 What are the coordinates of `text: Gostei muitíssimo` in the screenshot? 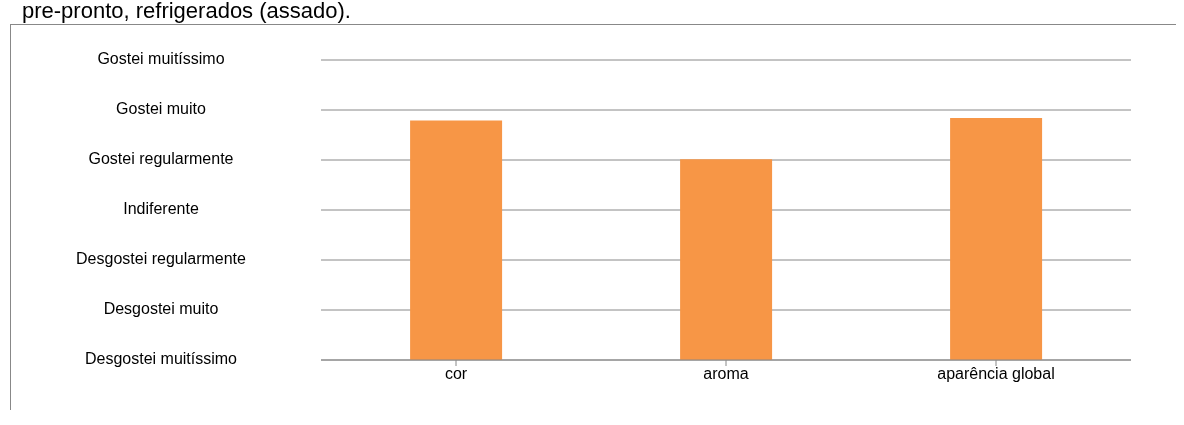 It's located at (161, 59).